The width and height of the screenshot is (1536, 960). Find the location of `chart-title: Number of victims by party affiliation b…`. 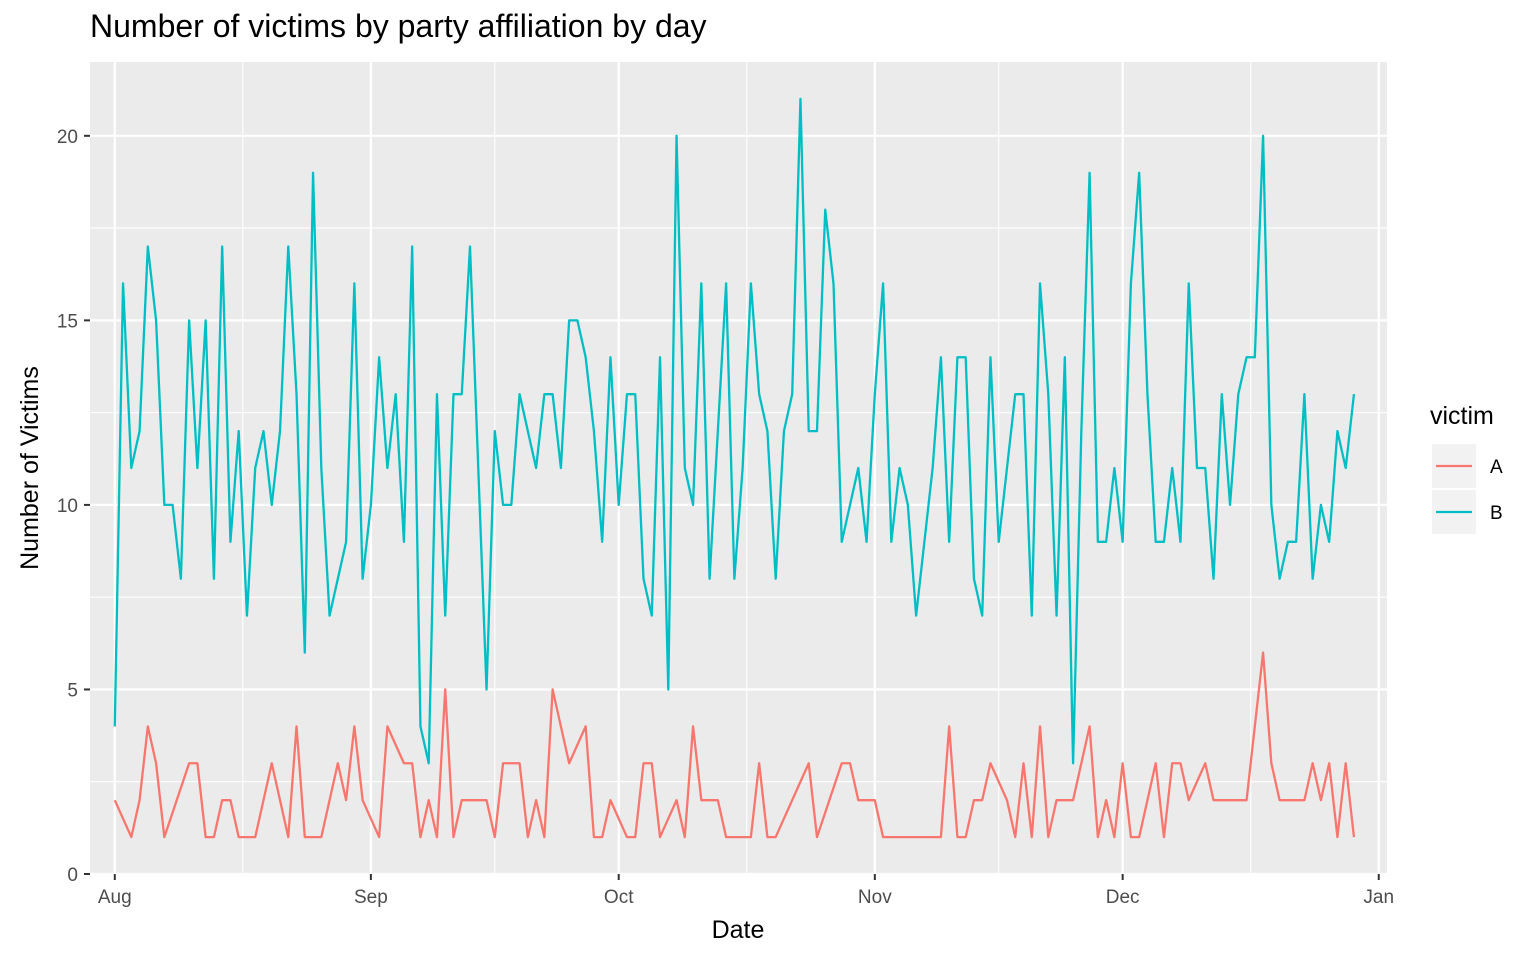

chart-title: Number of victims by party affiliation b… is located at coordinates (398, 26).